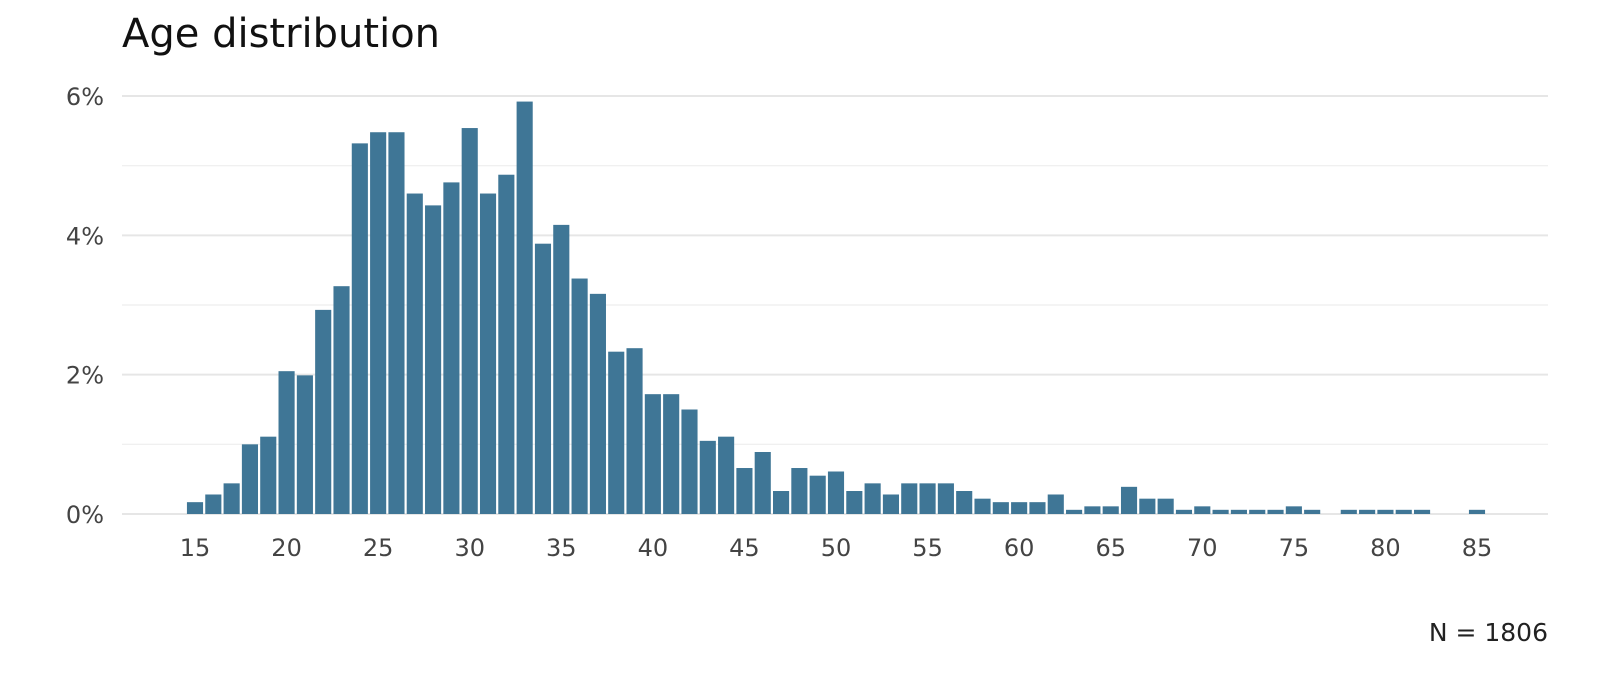  What do you see at coordinates (1477, 548) in the screenshot?
I see `x-tick-label: 85` at bounding box center [1477, 548].